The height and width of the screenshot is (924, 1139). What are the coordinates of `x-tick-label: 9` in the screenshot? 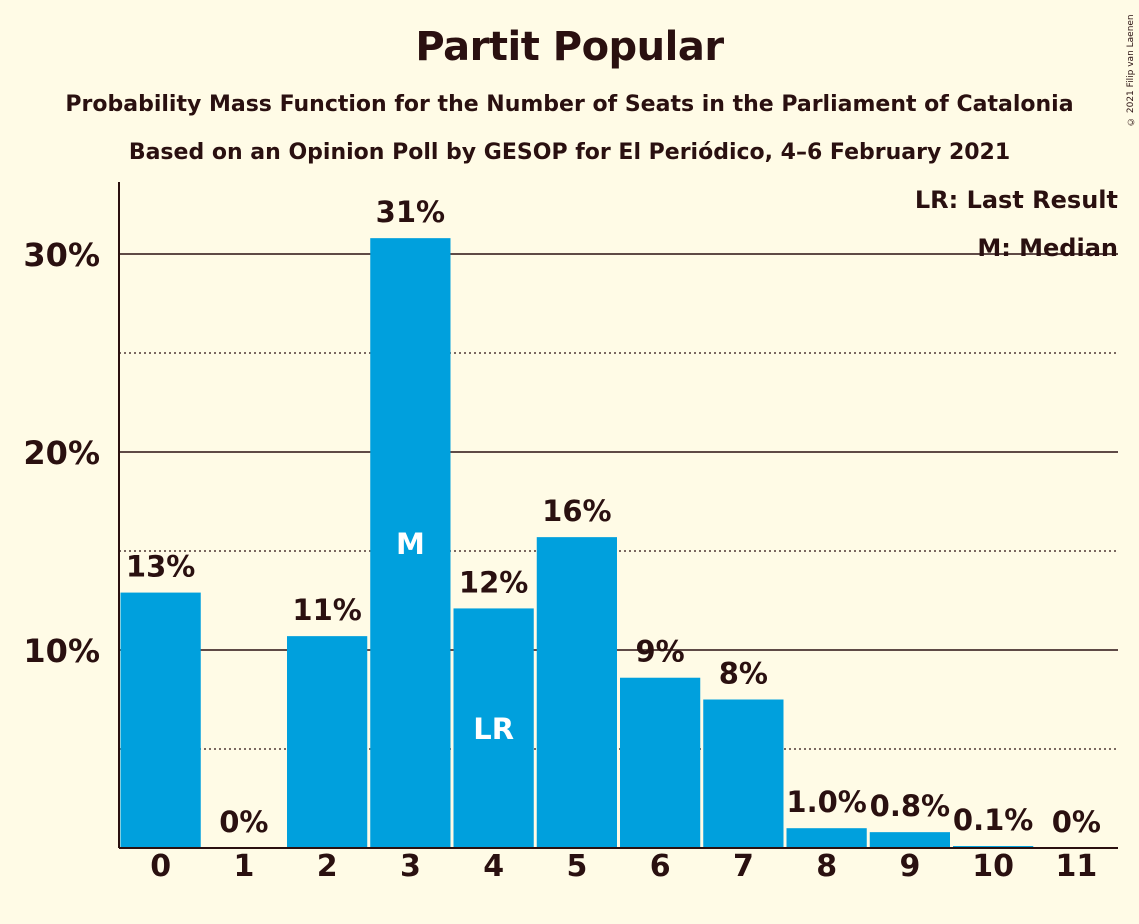 It's located at (909, 866).